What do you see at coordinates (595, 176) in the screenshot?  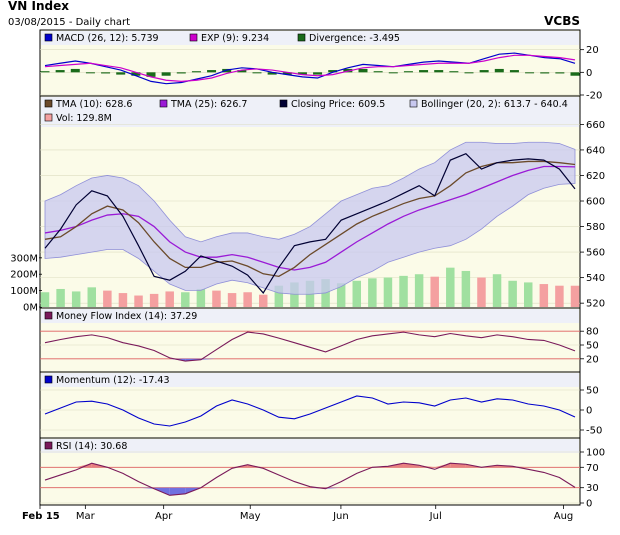 I see `price-tick-label: 620` at bounding box center [595, 176].